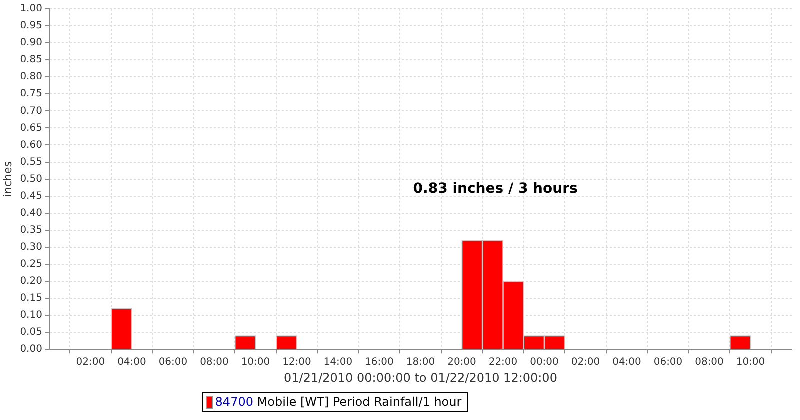 Image resolution: width=800 pixels, height=420 pixels. I want to click on y-tick-label: 0.00, so click(31, 350).